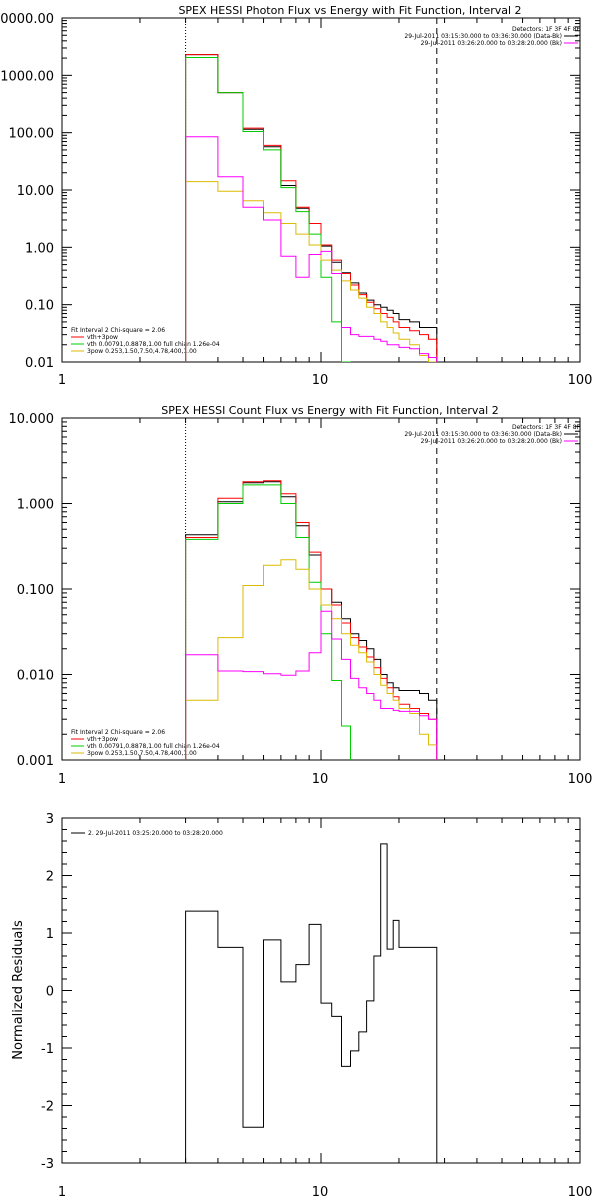  What do you see at coordinates (39, 363) in the screenshot?
I see `y-tick-label: 0.01` at bounding box center [39, 363].